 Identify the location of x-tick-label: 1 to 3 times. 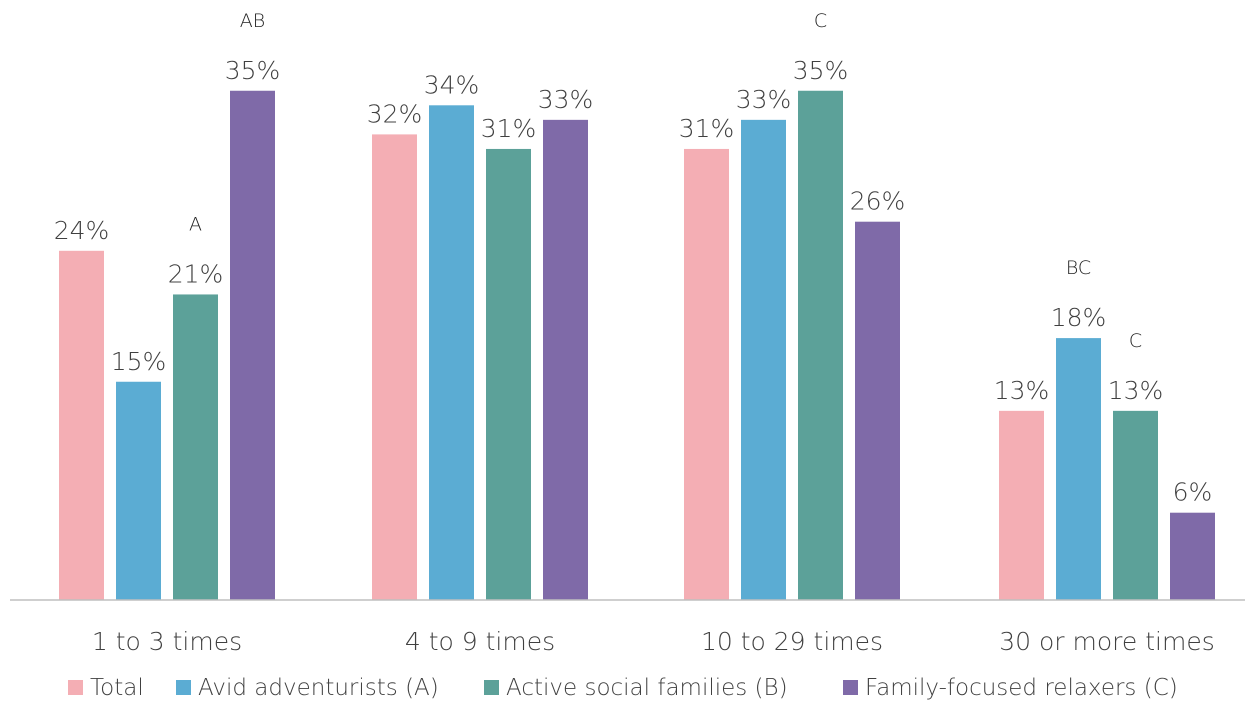
(167, 641).